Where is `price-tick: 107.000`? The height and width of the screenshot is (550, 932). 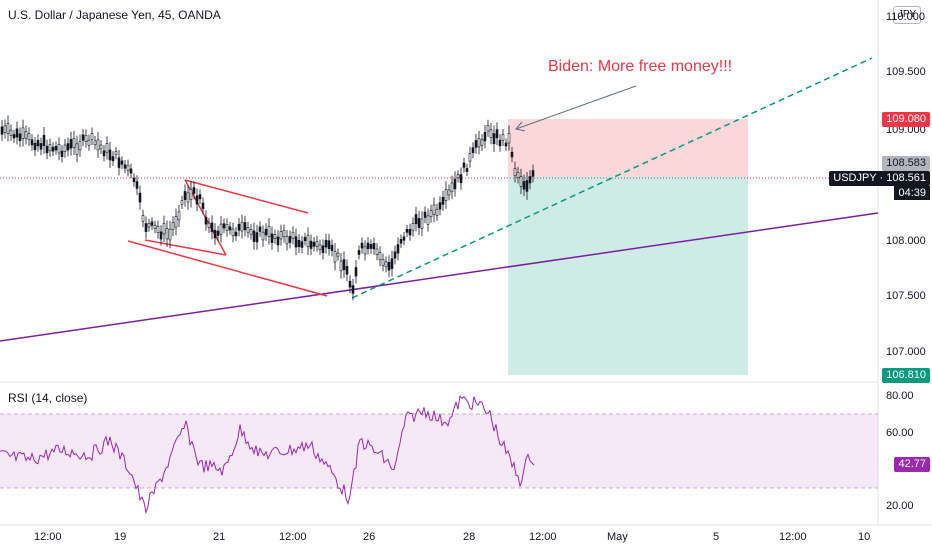 price-tick: 107.000 is located at coordinates (906, 352).